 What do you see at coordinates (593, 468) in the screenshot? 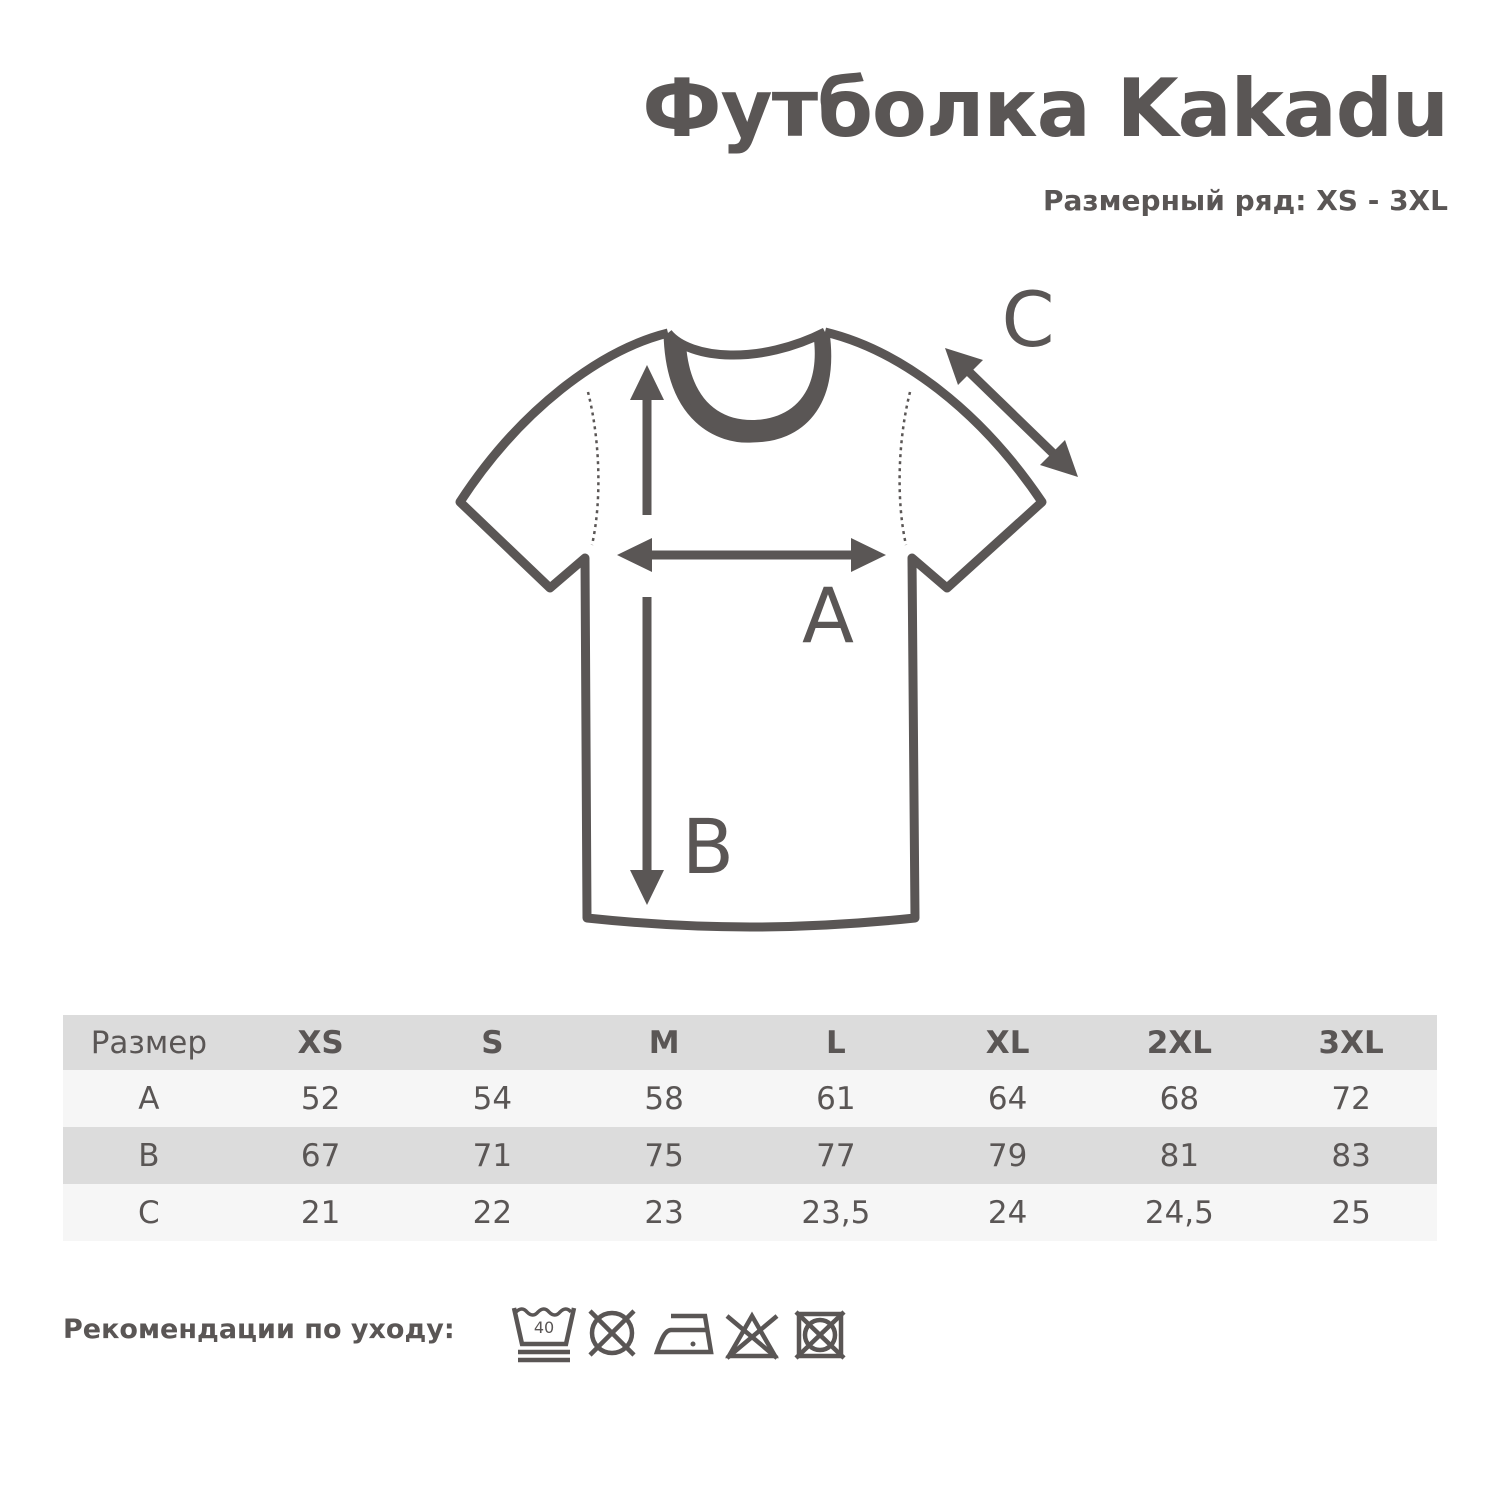
I see `left-seam` at bounding box center [593, 468].